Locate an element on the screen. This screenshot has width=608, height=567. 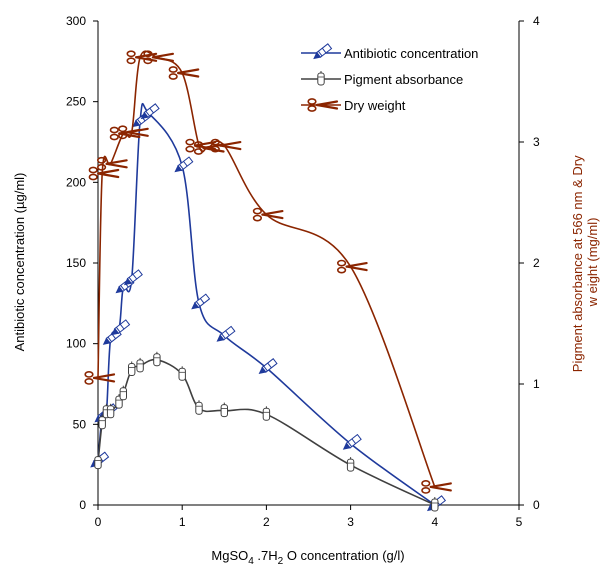
x-axis-title-part: .7H is located at coordinates (266, 555).